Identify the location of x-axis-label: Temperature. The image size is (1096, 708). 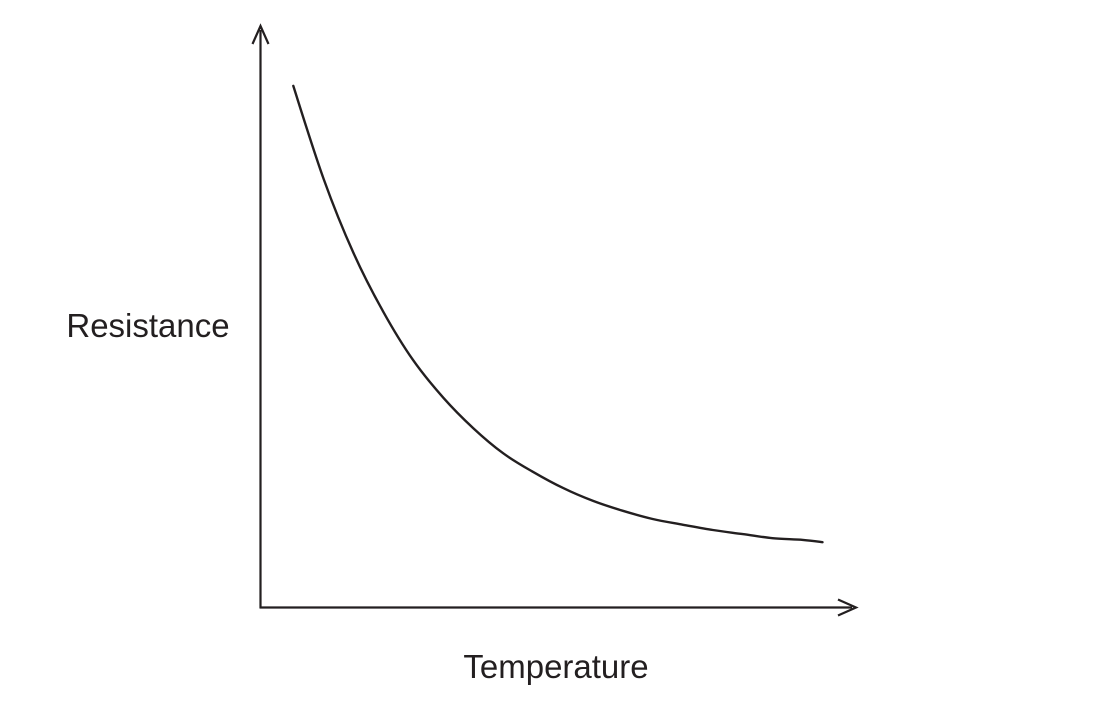
(556, 666).